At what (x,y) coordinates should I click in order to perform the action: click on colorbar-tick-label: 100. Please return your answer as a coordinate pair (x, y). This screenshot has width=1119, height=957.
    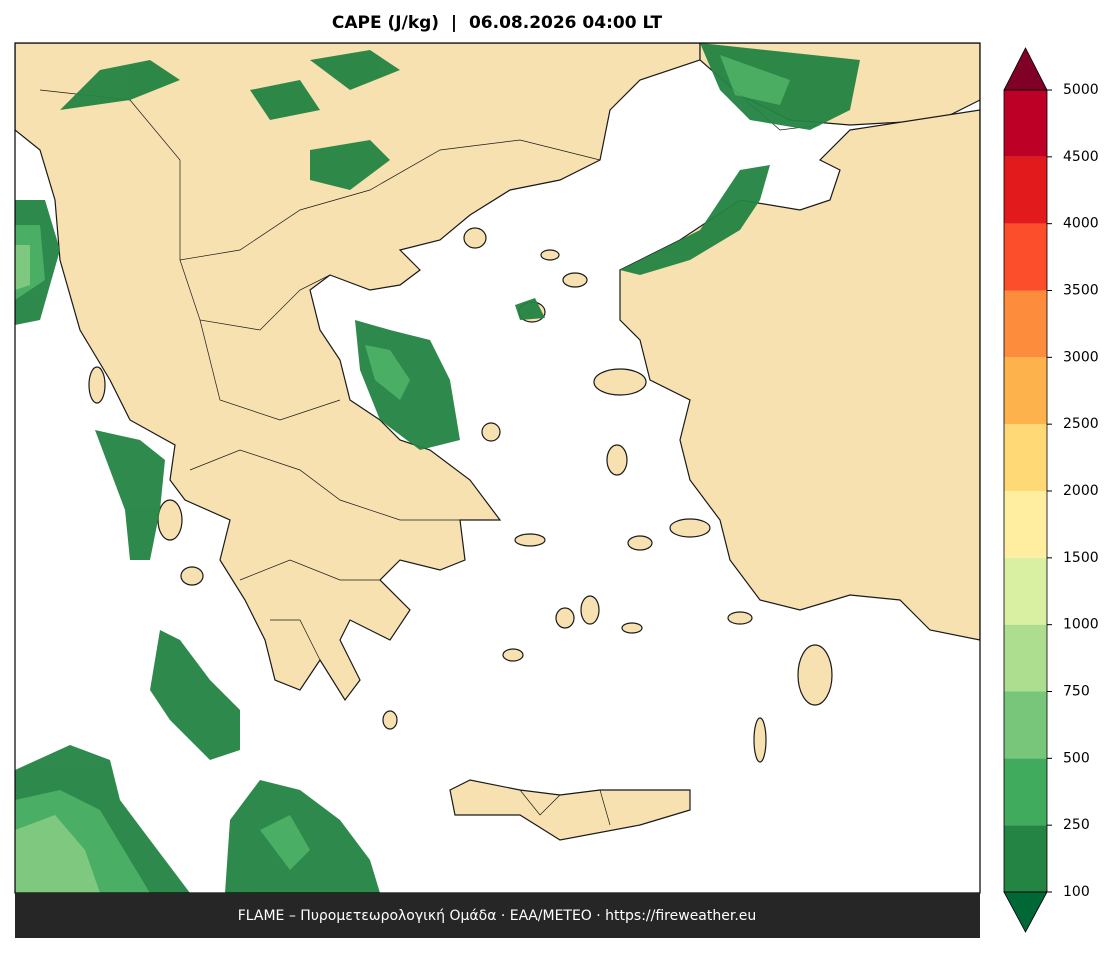
    Looking at the image, I should click on (1076, 892).